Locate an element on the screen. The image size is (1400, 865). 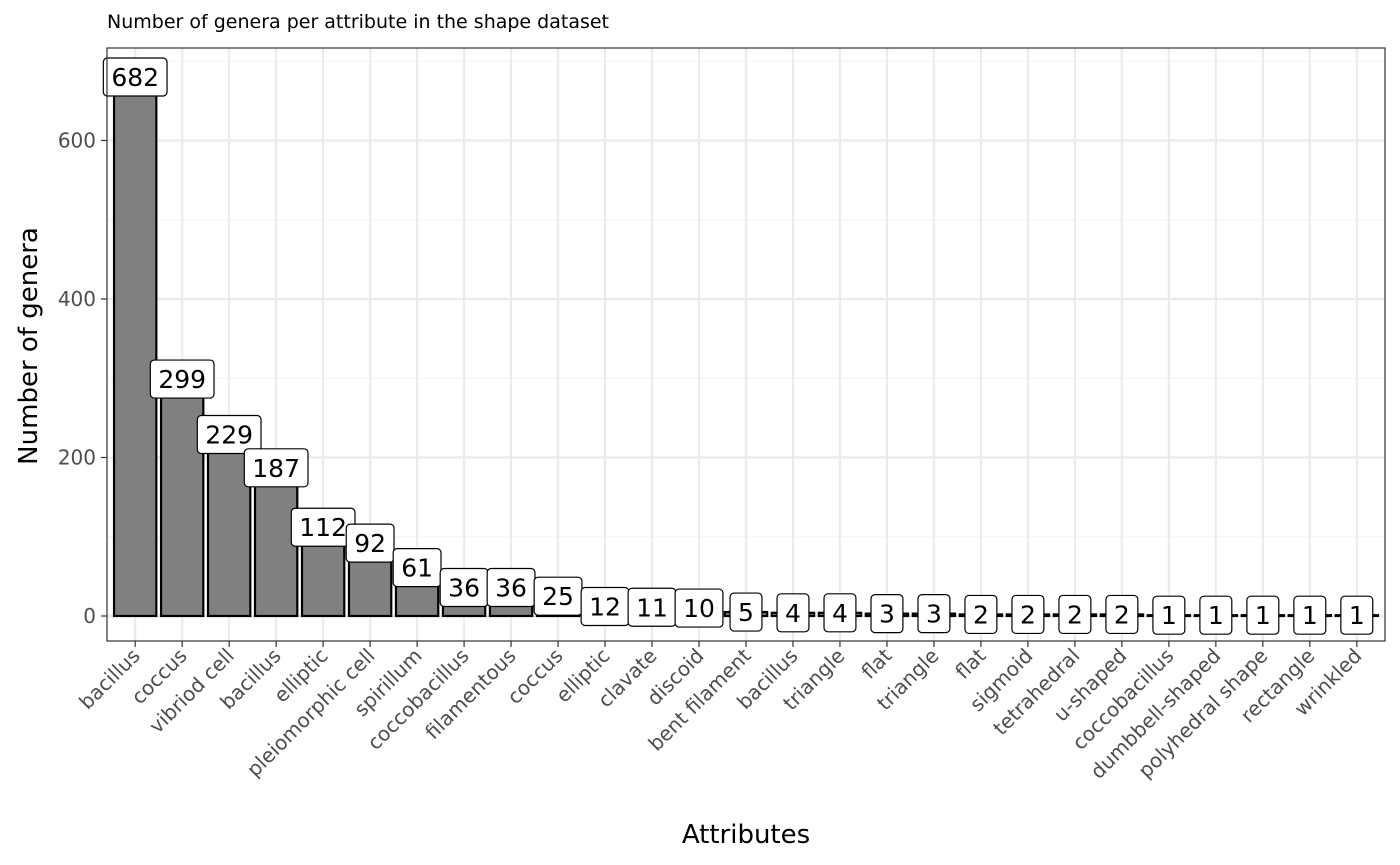
y-axis-title: Number of genera is located at coordinates (29, 346).